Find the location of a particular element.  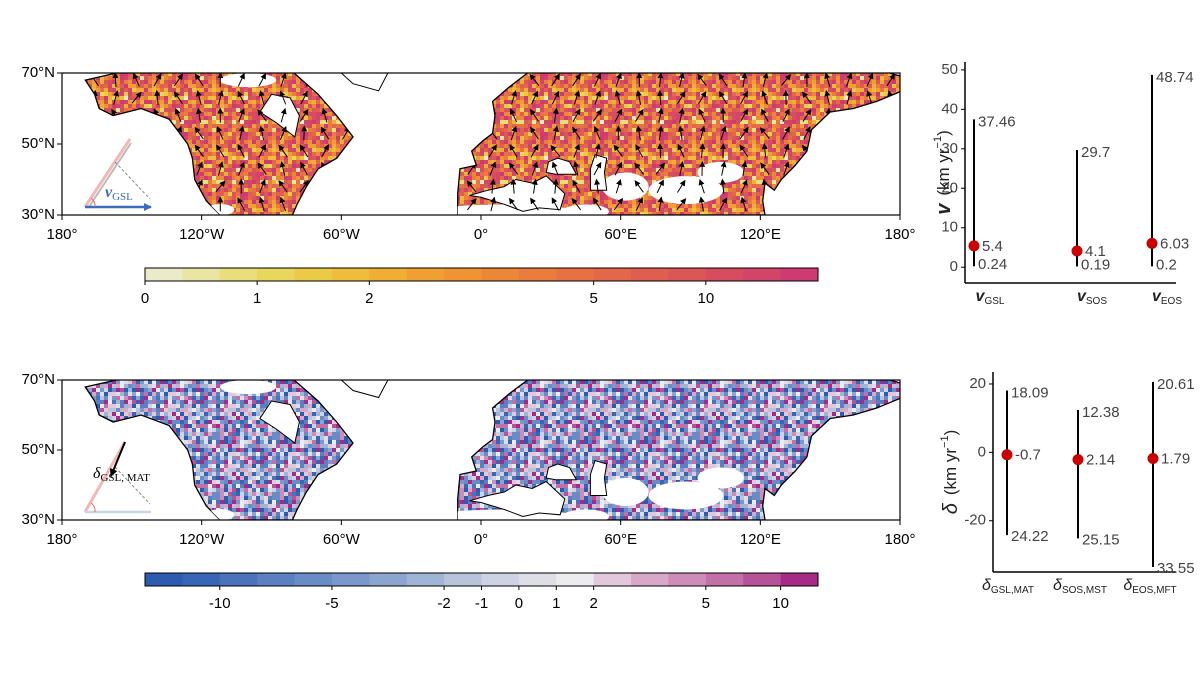

min-label: 0.19 is located at coordinates (1095, 264).